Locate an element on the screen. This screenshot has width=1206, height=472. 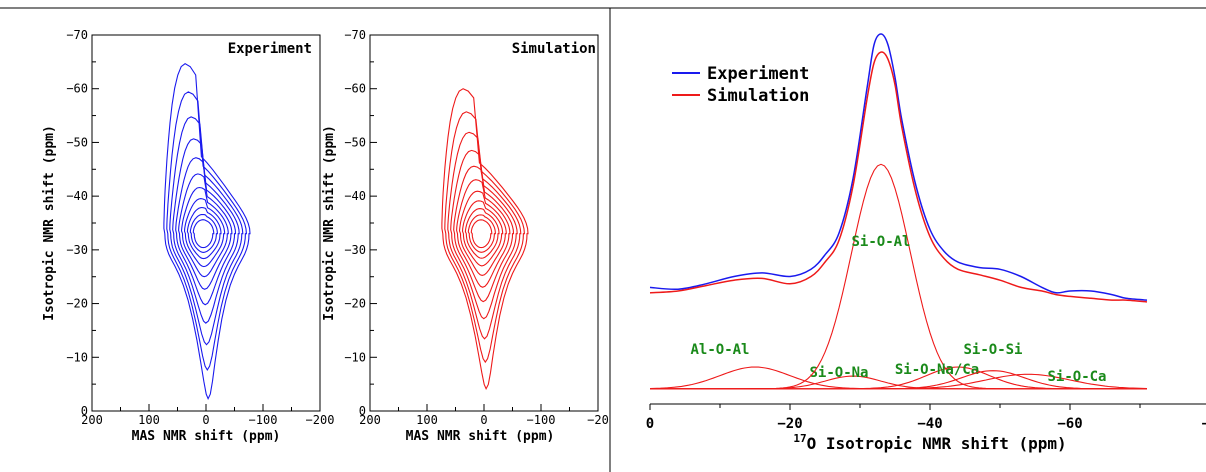
component-label: Al-O-Al is located at coordinates (719, 350).